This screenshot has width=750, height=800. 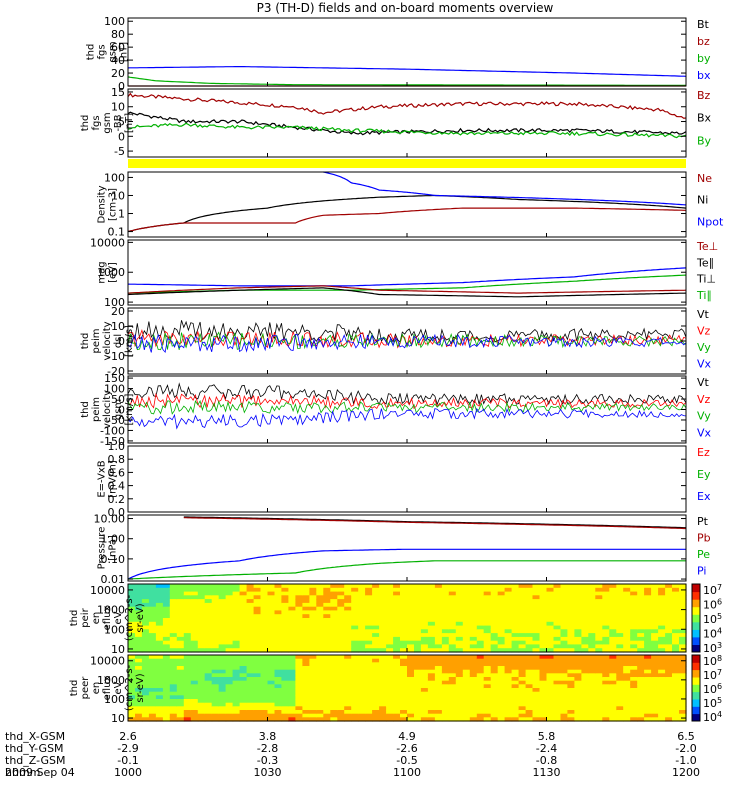 What do you see at coordinates (74, 688) in the screenshot?
I see `y-axis-label-line: thd` at bounding box center [74, 688].